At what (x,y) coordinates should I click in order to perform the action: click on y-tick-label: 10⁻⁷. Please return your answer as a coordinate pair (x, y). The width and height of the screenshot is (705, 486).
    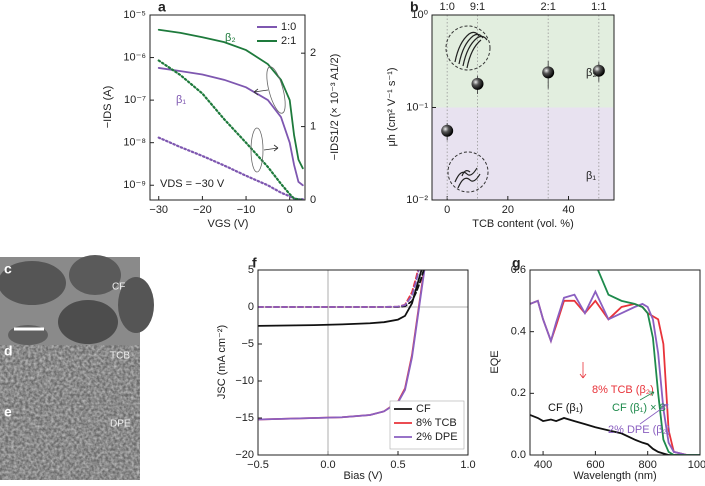
    Looking at the image, I should click on (135, 100).